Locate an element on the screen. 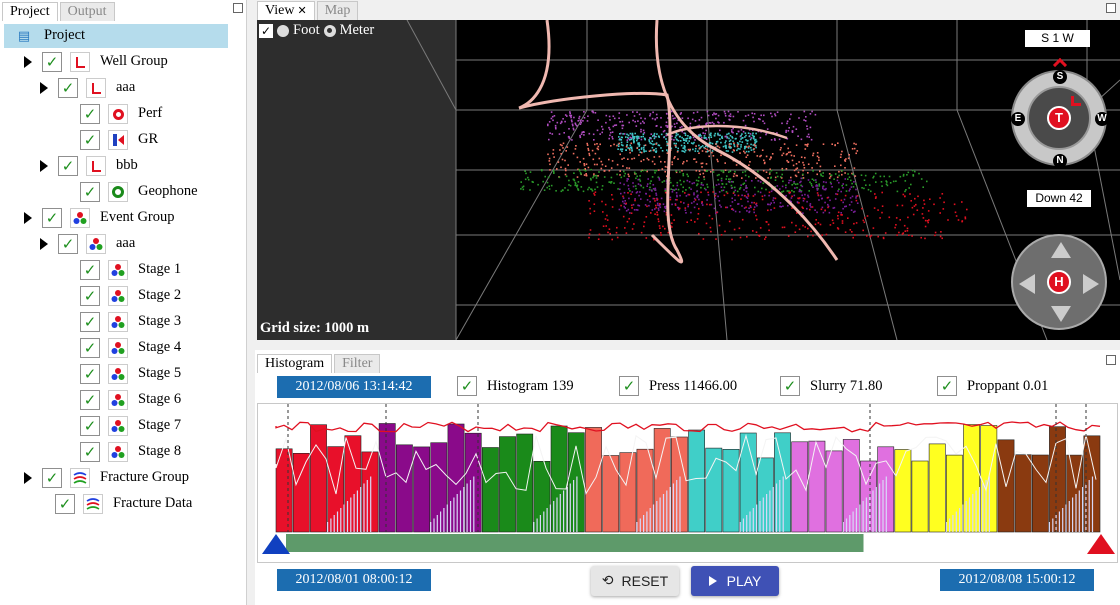 Image resolution: width=1120 pixels, height=605 pixels. view-panel-maximize-button is located at coordinates (1111, 8).